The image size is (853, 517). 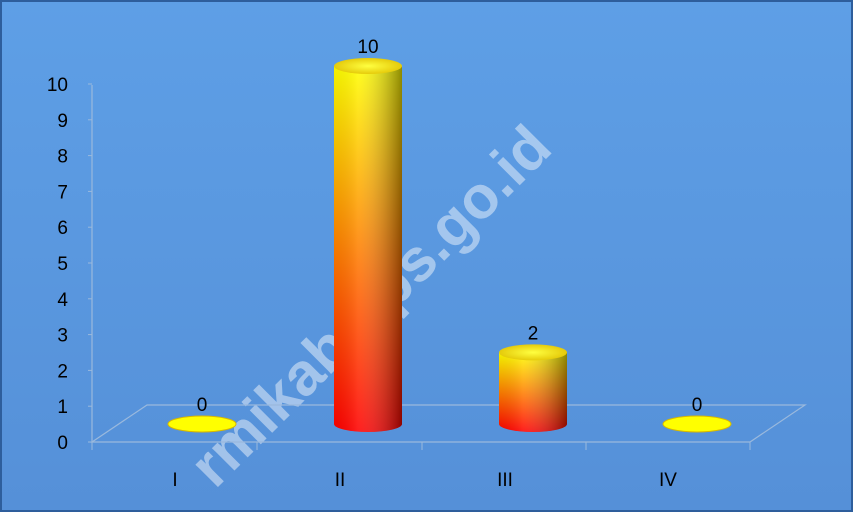 What do you see at coordinates (505, 480) in the screenshot?
I see `x-tick-label: III` at bounding box center [505, 480].